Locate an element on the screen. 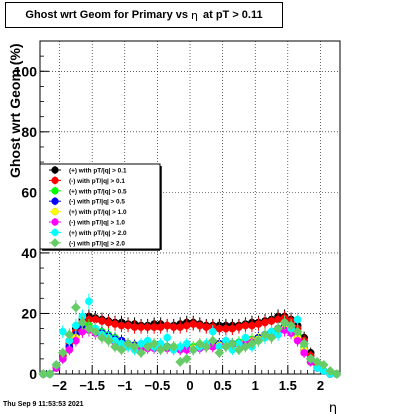  x-tick-label: 1.5 is located at coordinates (288, 385).